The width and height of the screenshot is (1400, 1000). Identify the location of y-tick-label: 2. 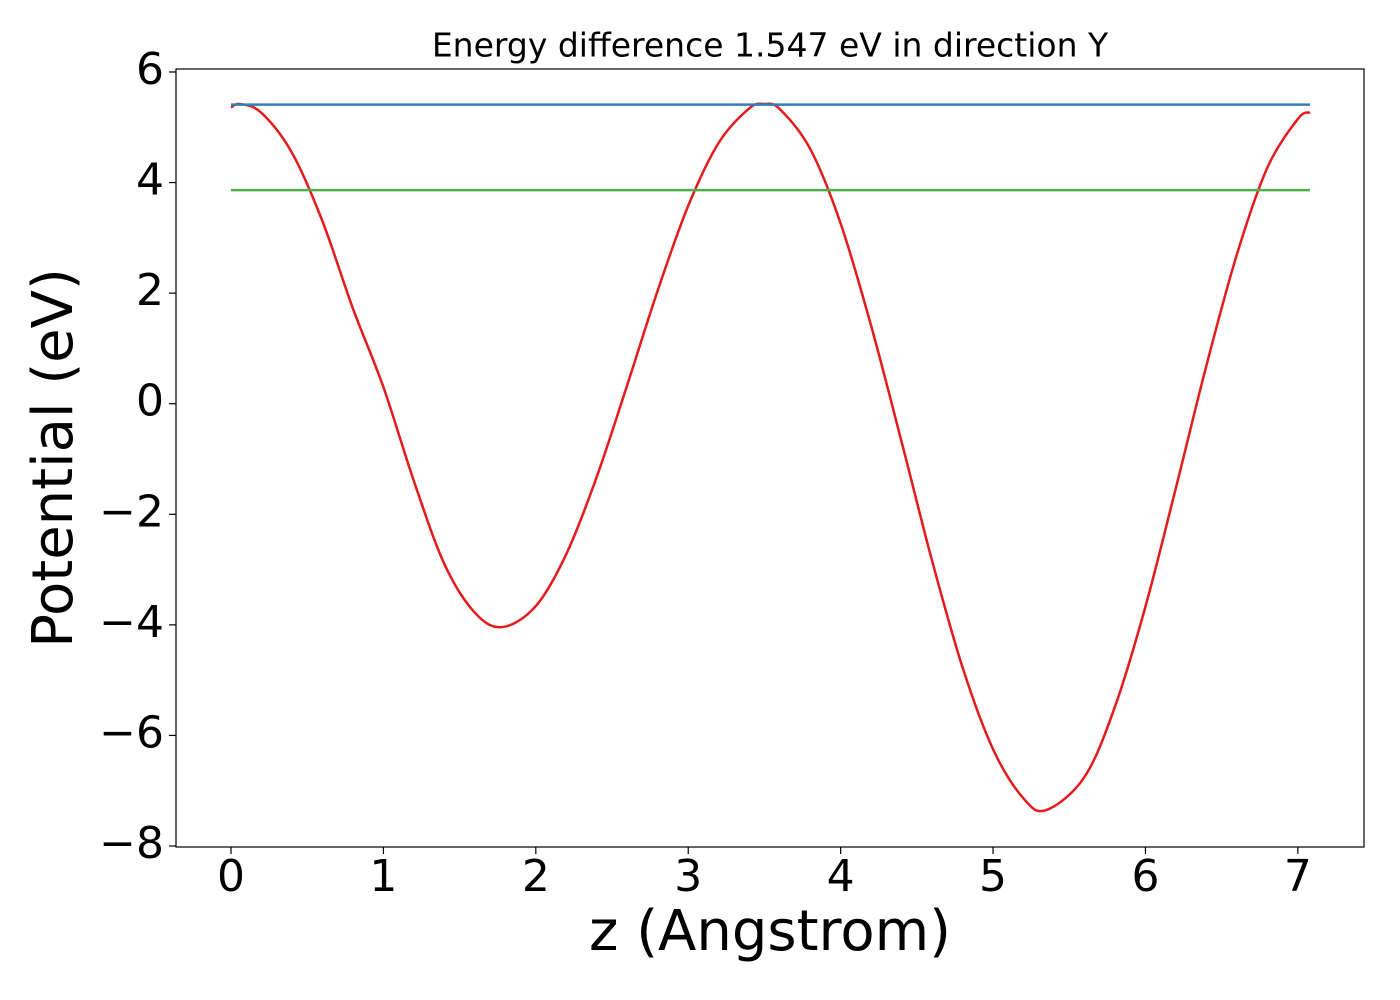
(150, 290).